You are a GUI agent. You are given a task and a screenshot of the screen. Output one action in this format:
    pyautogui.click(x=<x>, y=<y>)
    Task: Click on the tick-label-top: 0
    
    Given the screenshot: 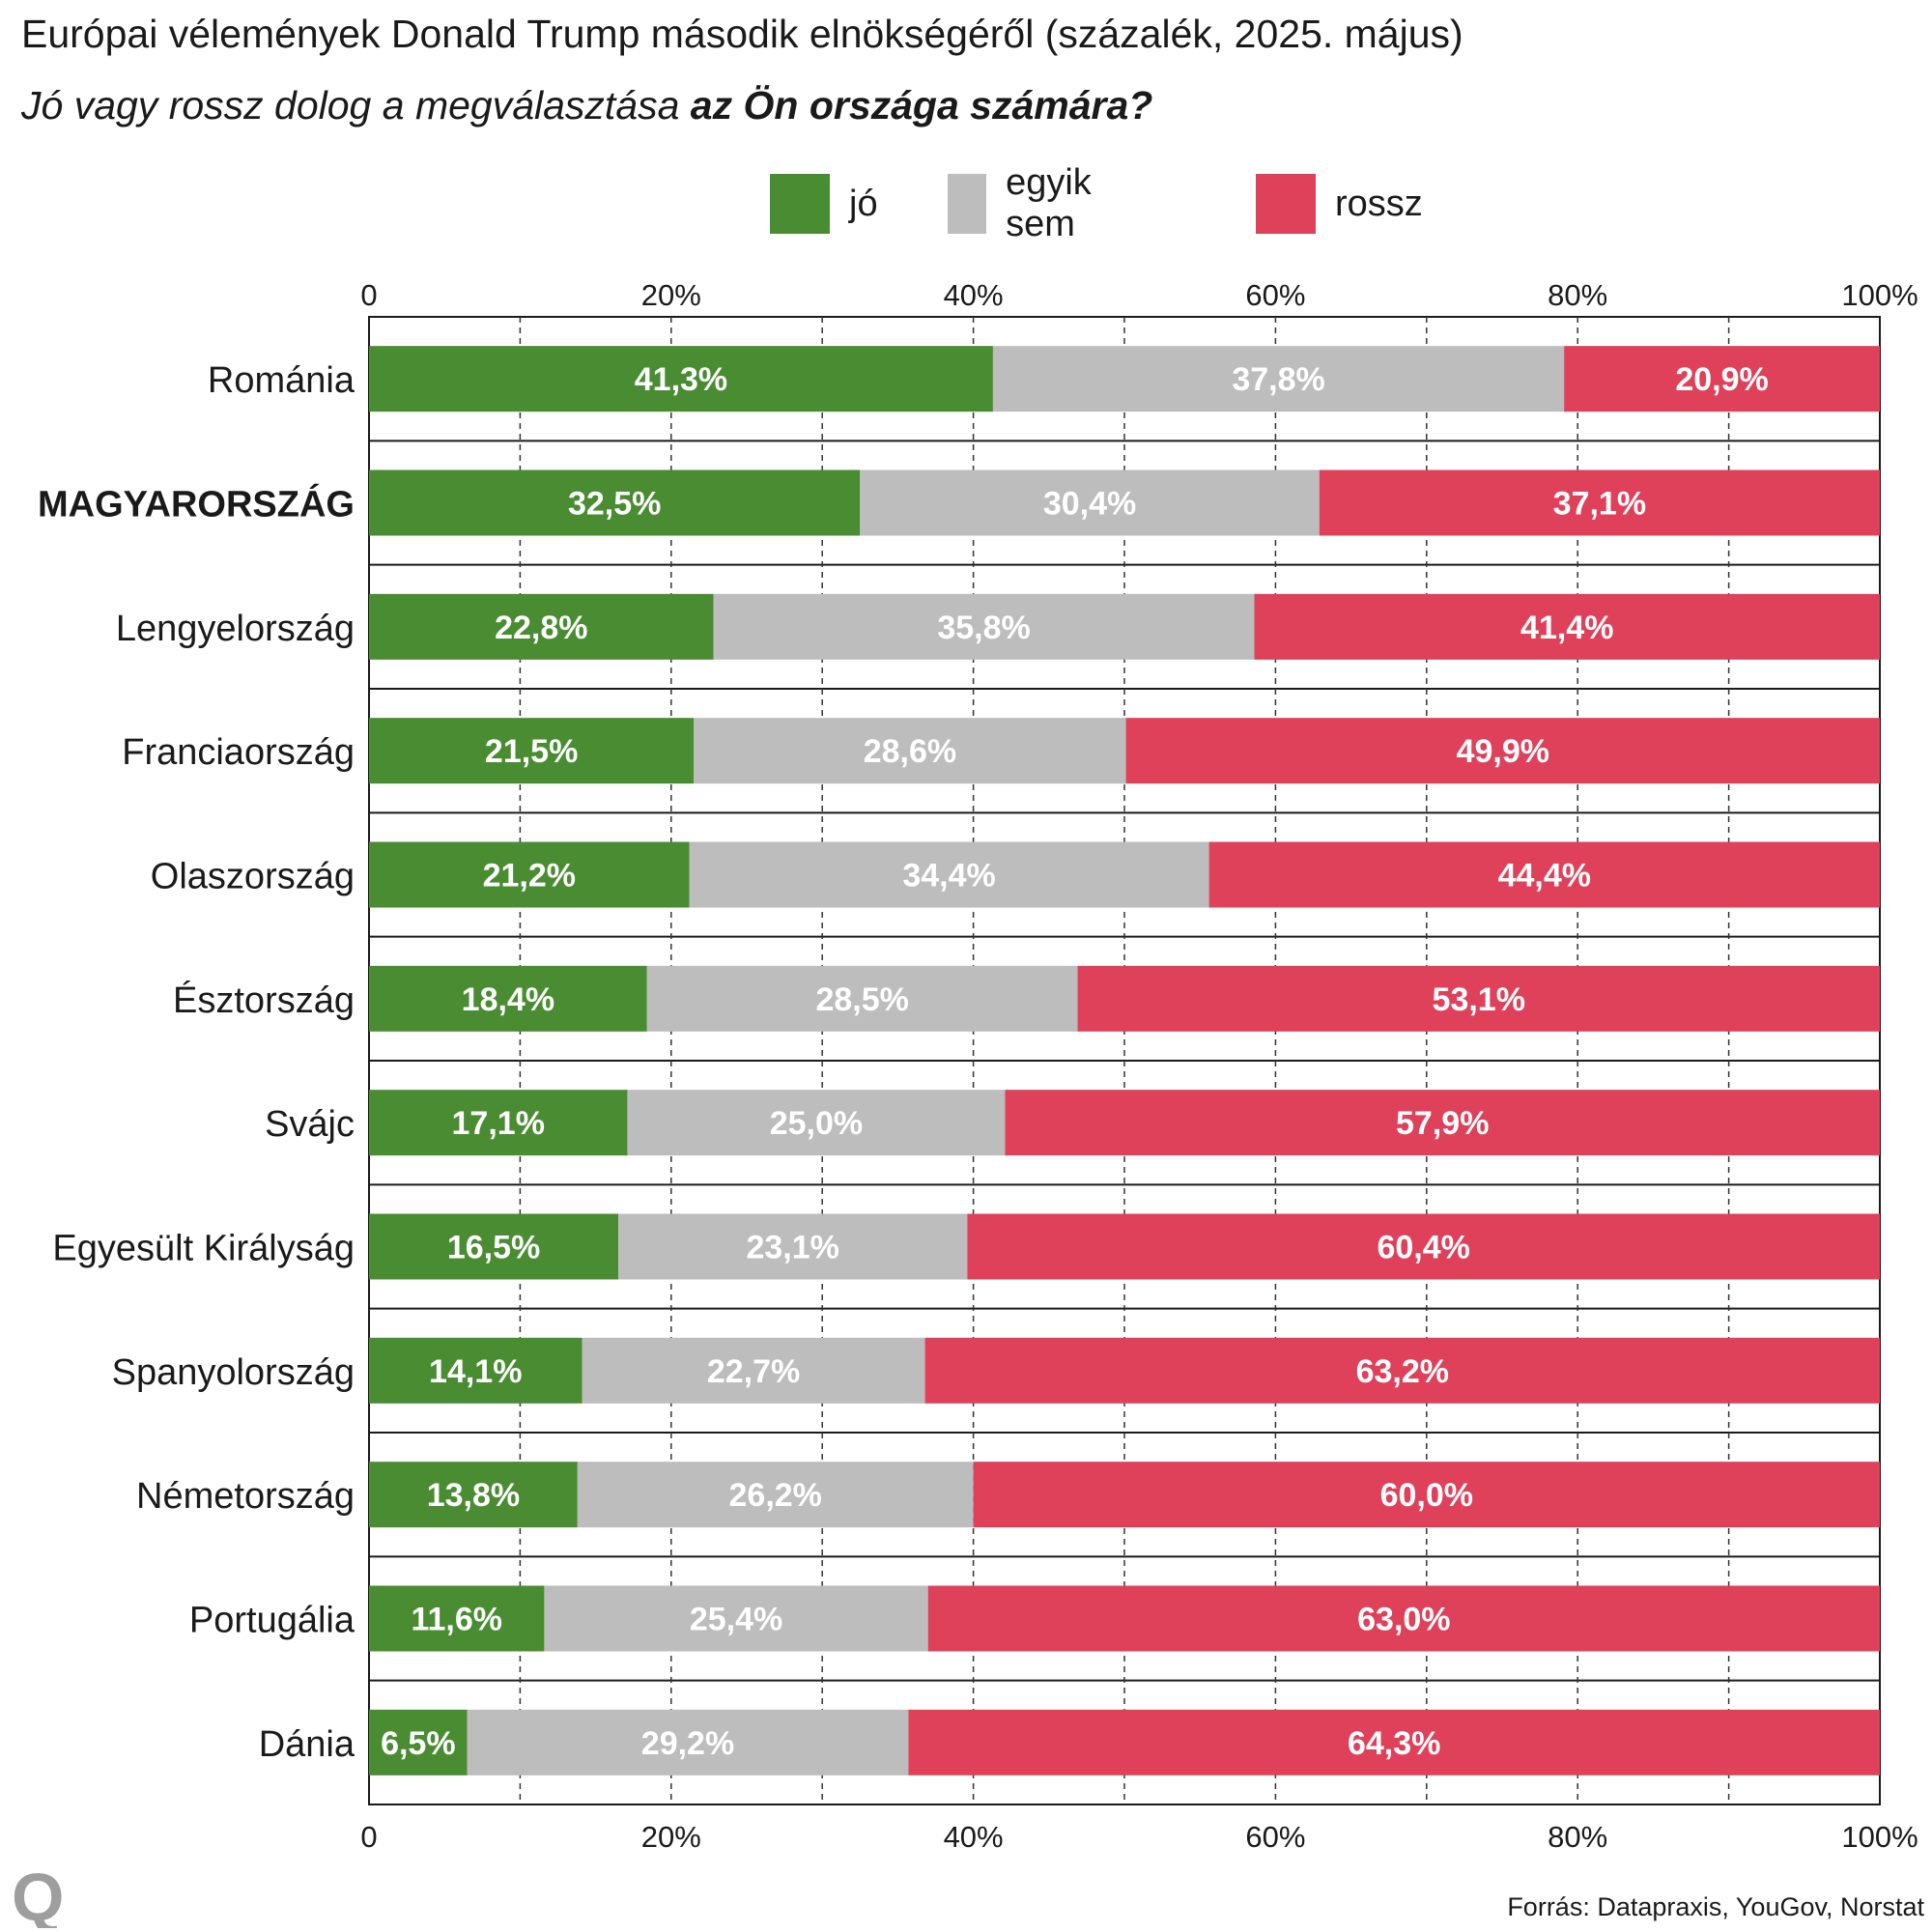 What is the action you would take?
    pyautogui.click(x=368, y=295)
    